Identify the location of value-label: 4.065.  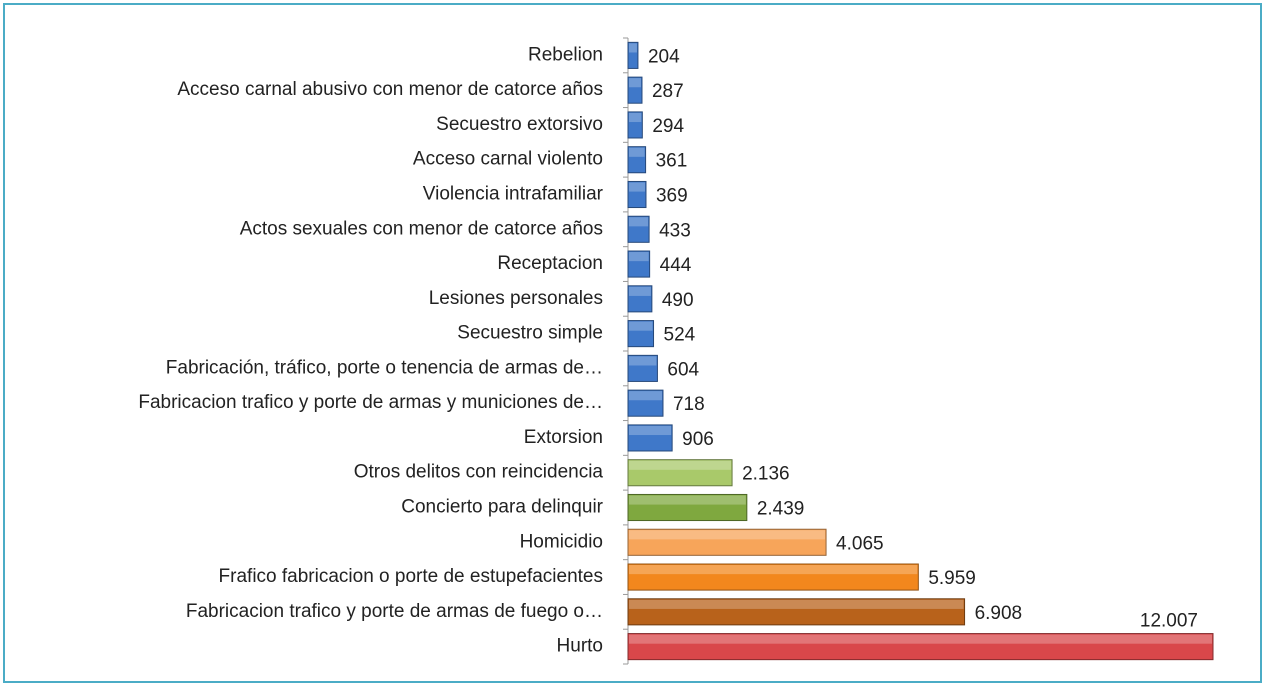
(860, 543).